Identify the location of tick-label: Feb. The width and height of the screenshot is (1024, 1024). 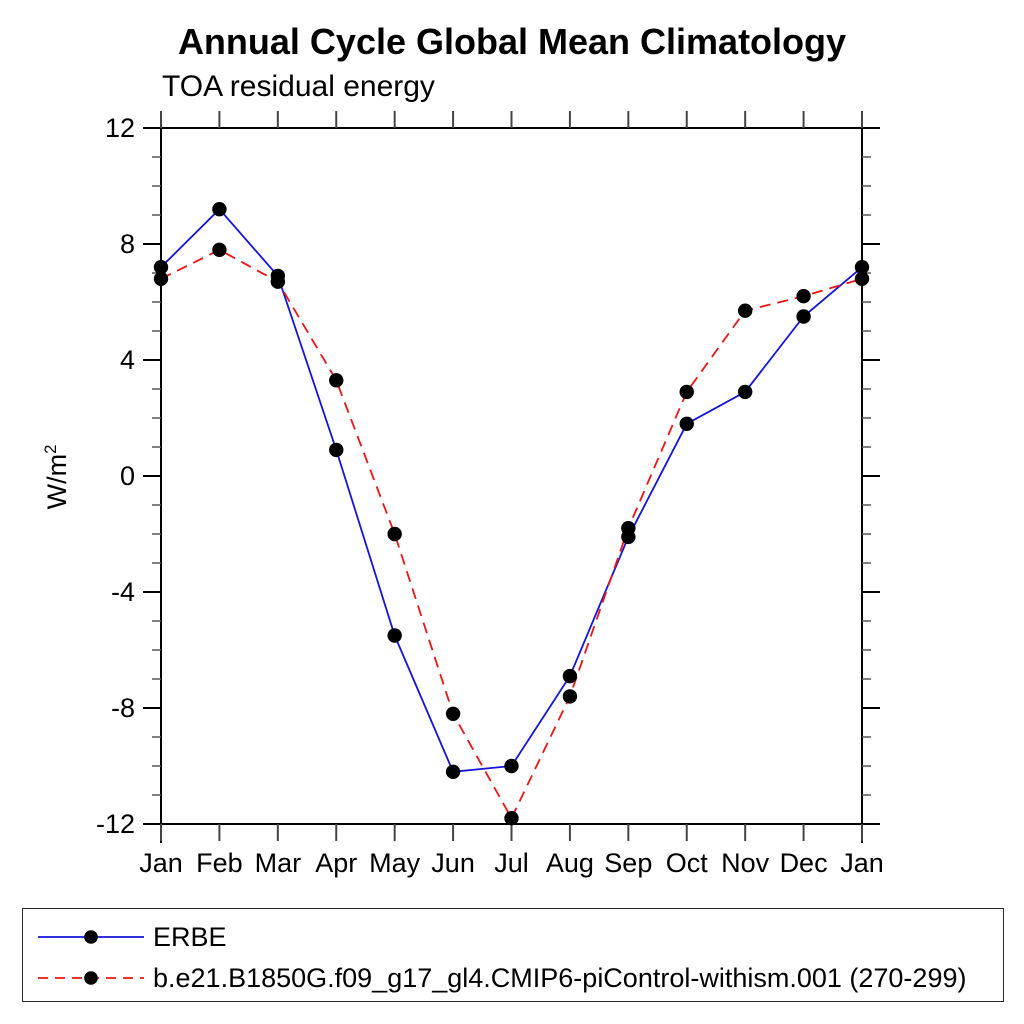
(219, 863).